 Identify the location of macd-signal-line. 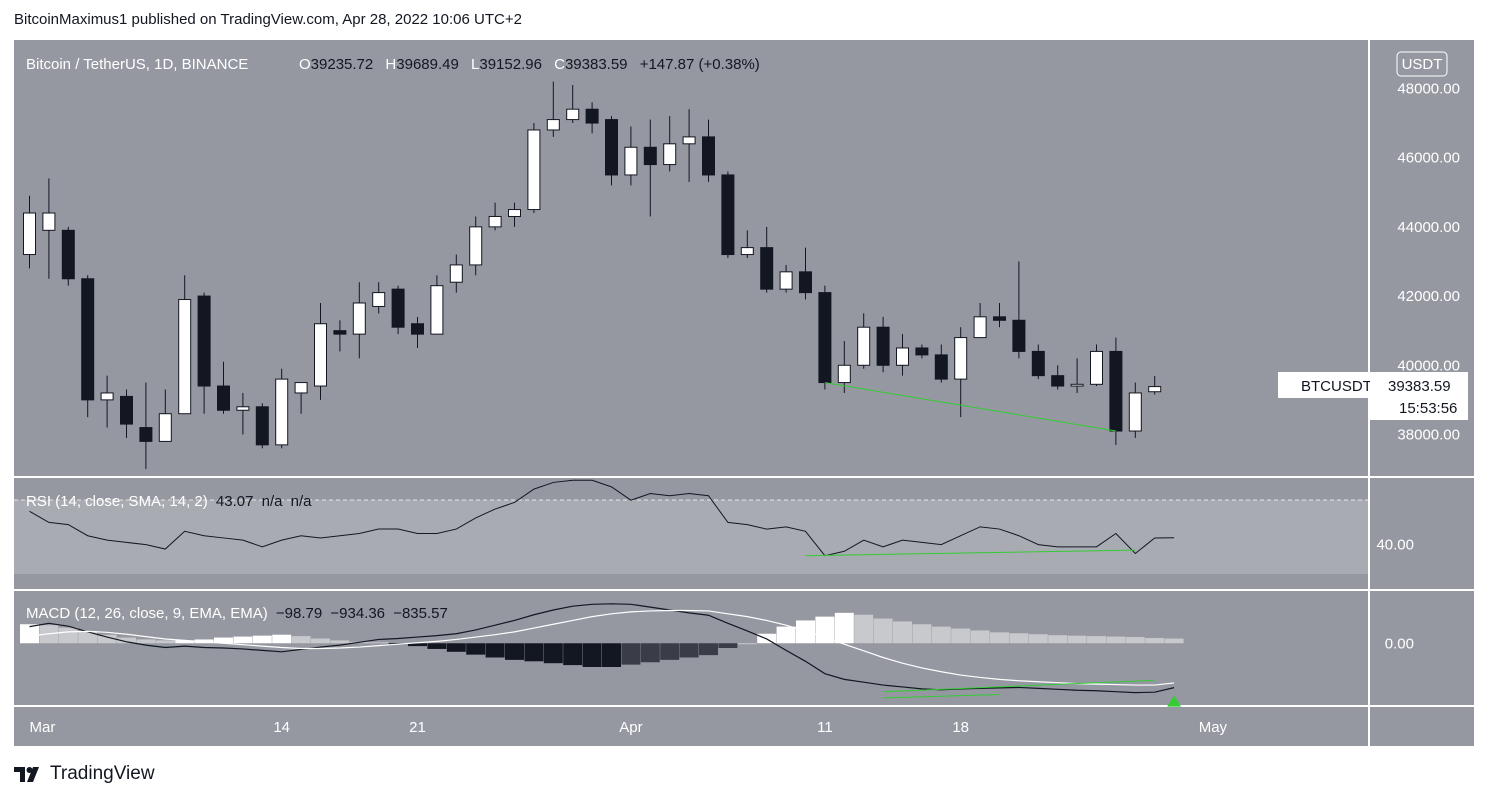
(602, 647).